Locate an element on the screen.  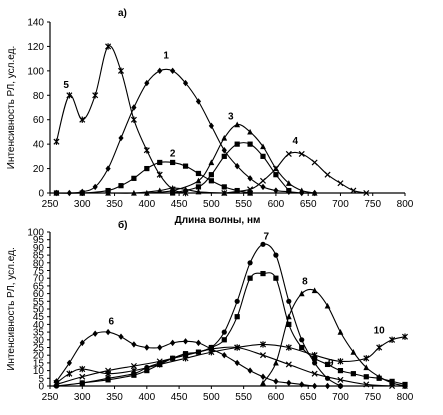
curve-number-label: 6 is located at coordinates (112, 321).